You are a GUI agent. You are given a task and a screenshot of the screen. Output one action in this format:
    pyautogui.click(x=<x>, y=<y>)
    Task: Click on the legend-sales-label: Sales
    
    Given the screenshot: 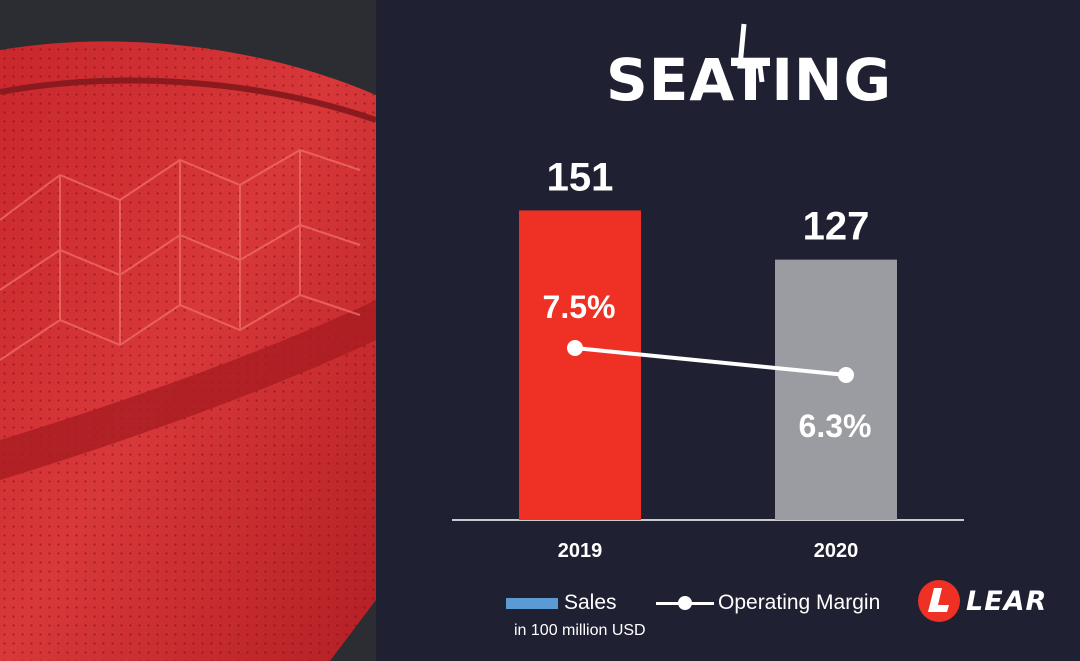 What is the action you would take?
    pyautogui.click(x=590, y=602)
    